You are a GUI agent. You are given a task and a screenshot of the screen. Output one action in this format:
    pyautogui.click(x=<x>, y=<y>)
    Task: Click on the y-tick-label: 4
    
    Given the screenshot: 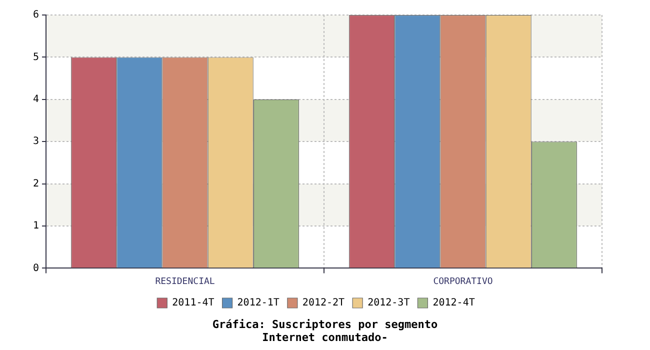 What is the action you would take?
    pyautogui.click(x=36, y=99)
    